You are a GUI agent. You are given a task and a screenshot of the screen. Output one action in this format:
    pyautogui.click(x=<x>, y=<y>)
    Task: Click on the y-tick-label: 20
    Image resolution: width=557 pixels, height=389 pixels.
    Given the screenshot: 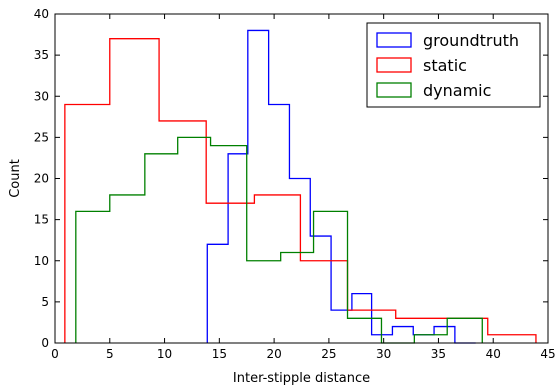 What is the action you would take?
    pyautogui.click(x=41, y=179)
    